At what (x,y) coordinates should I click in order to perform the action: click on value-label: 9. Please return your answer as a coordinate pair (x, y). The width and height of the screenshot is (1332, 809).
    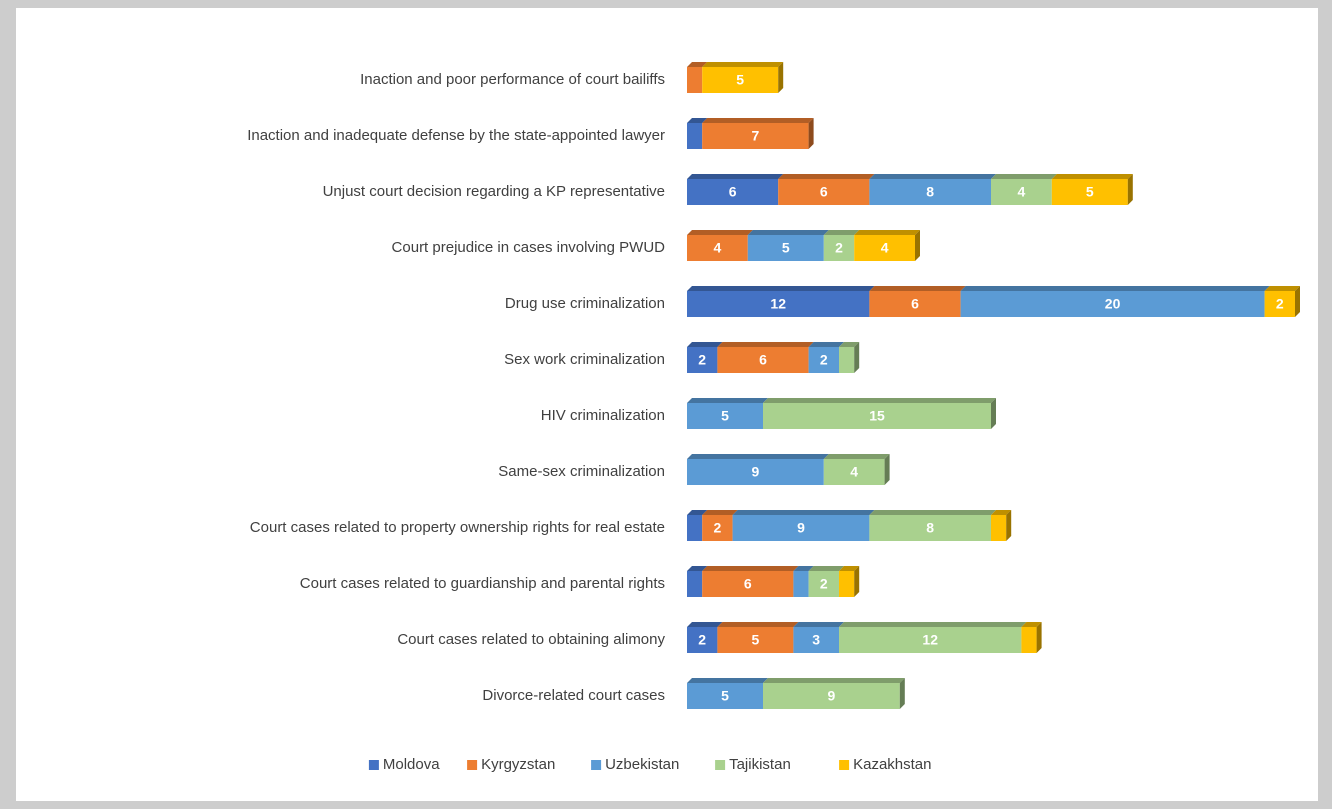
    Looking at the image, I should click on (832, 696).